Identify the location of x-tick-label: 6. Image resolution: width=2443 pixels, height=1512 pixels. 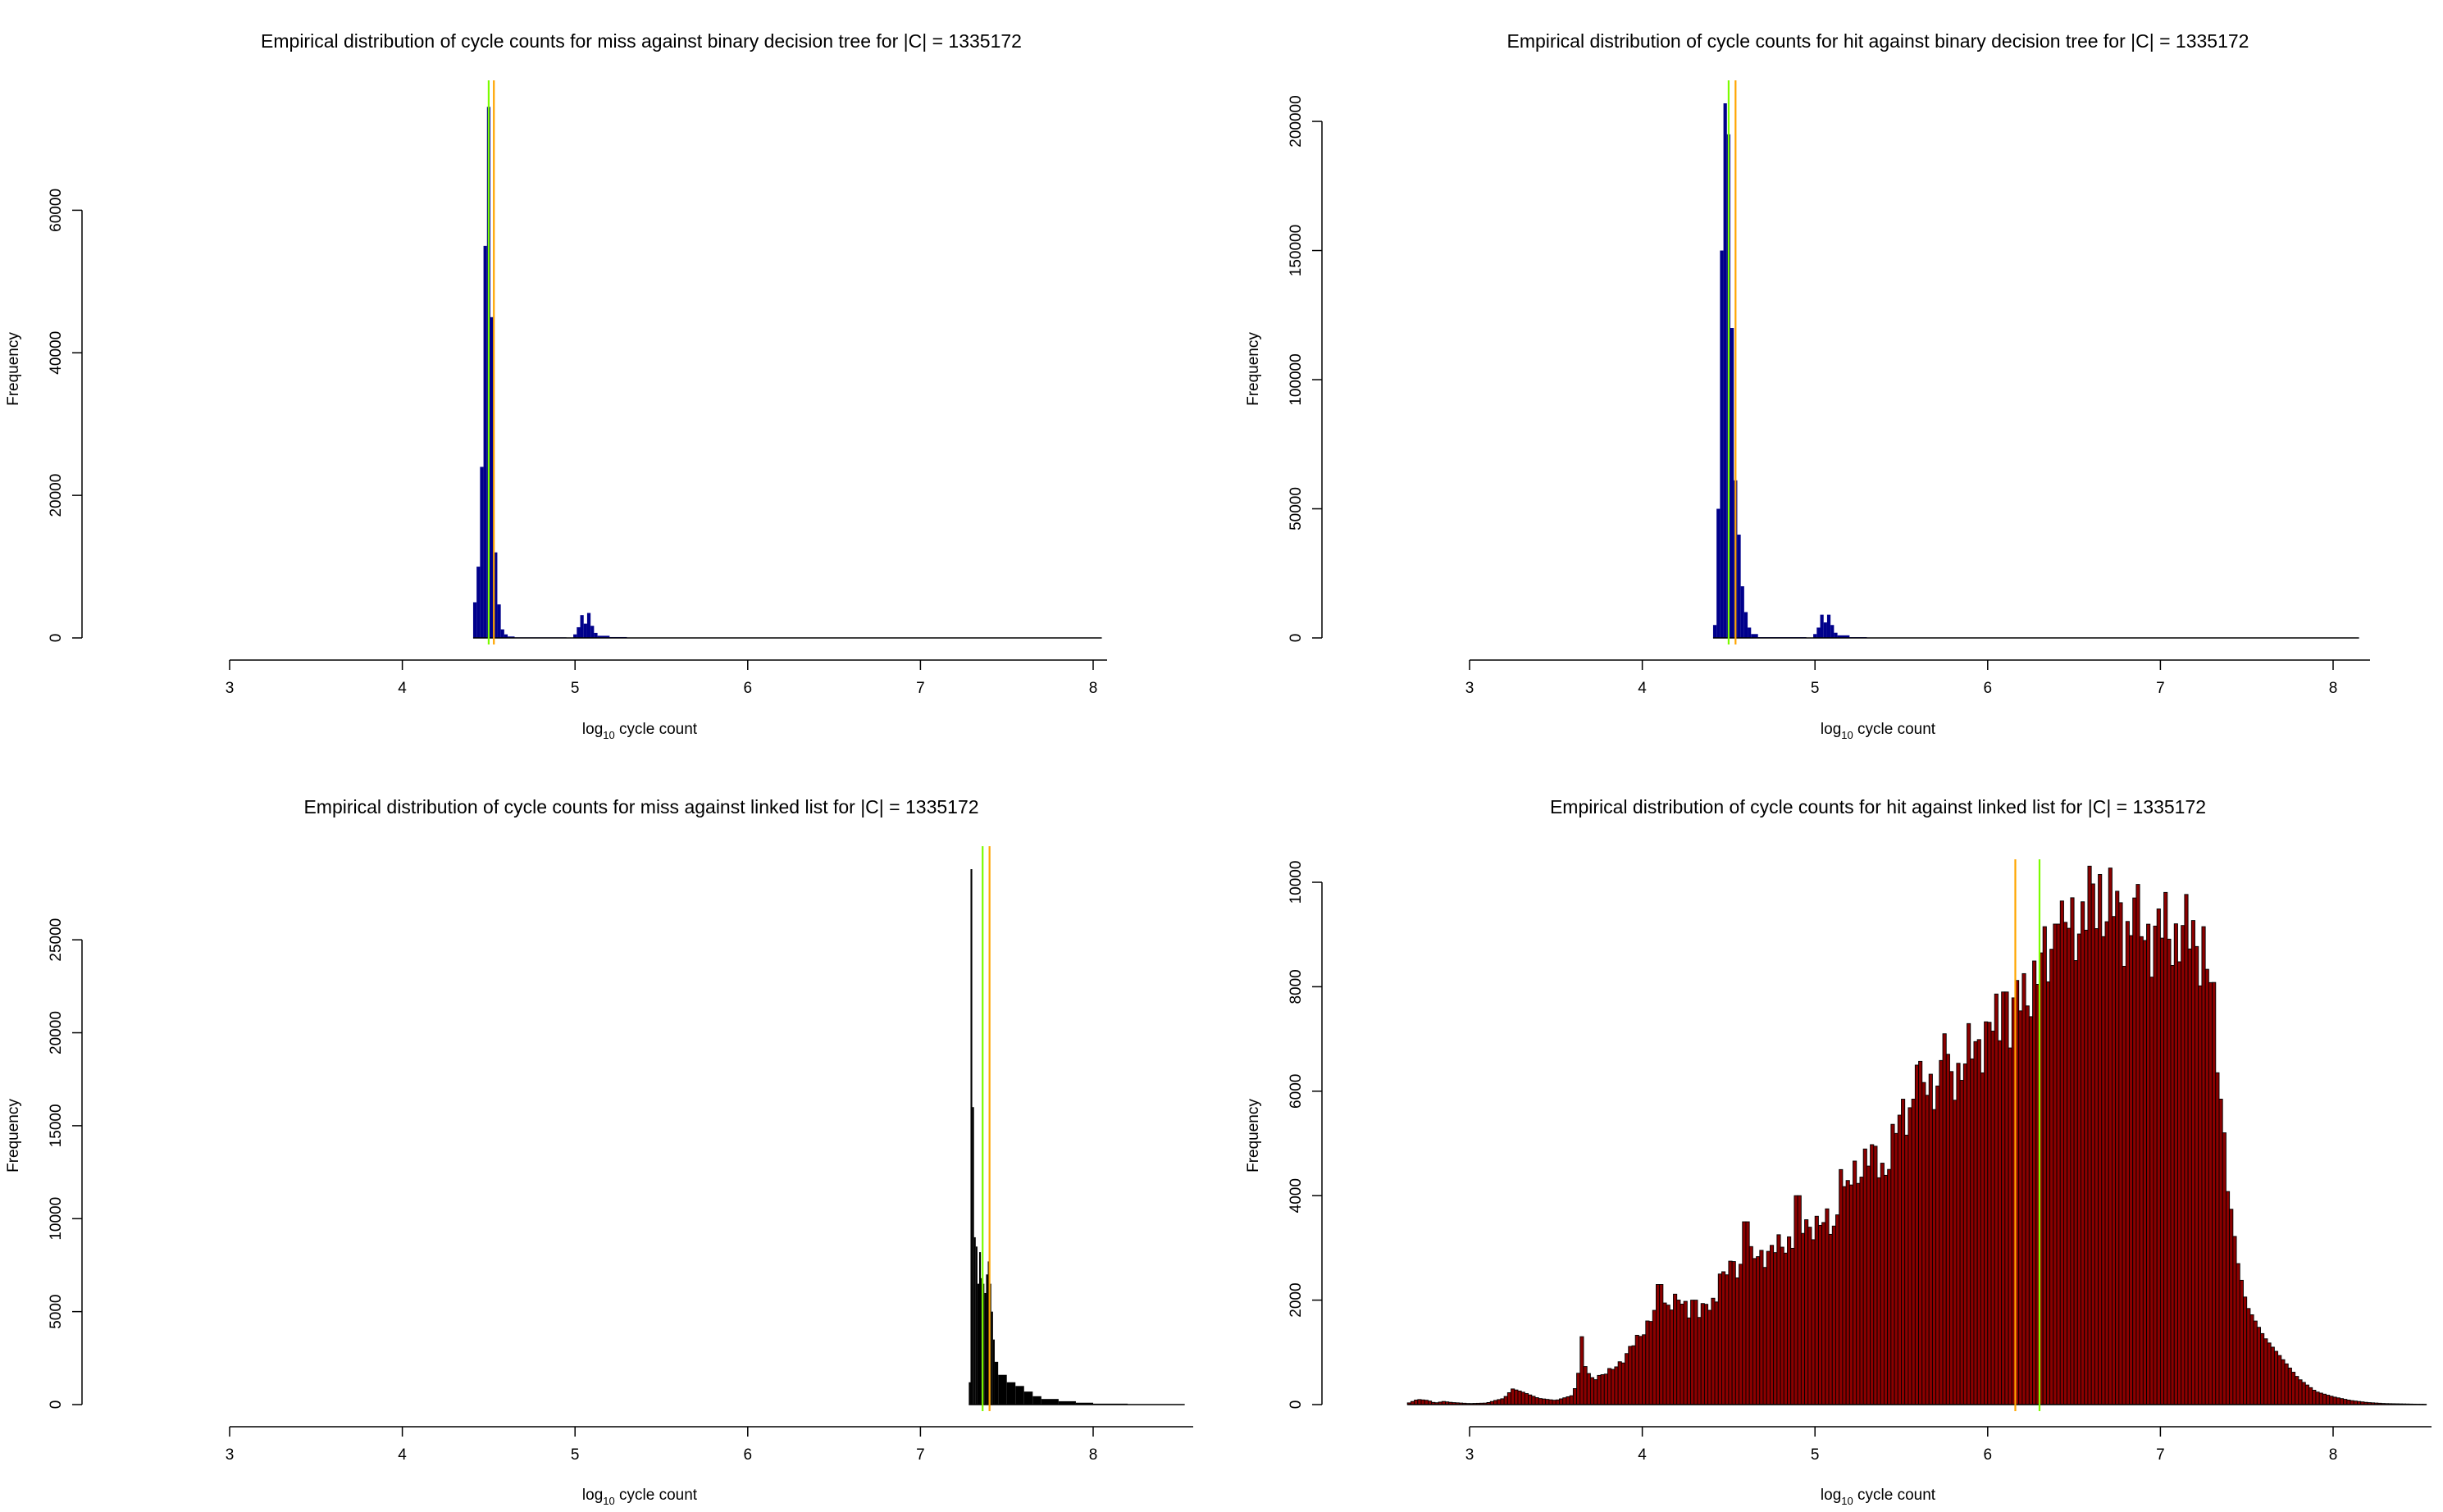
(1988, 688).